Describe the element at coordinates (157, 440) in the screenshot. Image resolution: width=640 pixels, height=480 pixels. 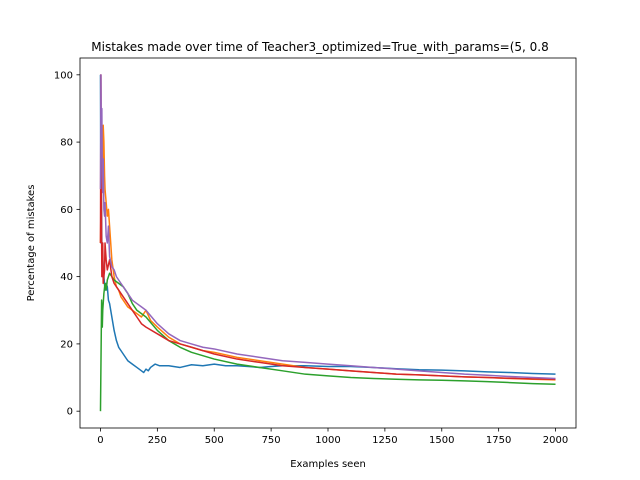
I see `x-tick-label: 250` at that location.